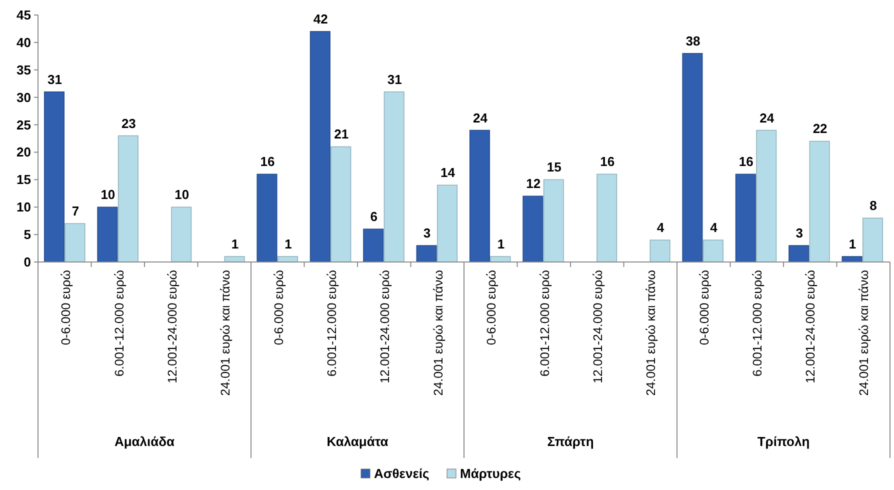 The image size is (894, 490). I want to click on data-label: 15, so click(554, 167).